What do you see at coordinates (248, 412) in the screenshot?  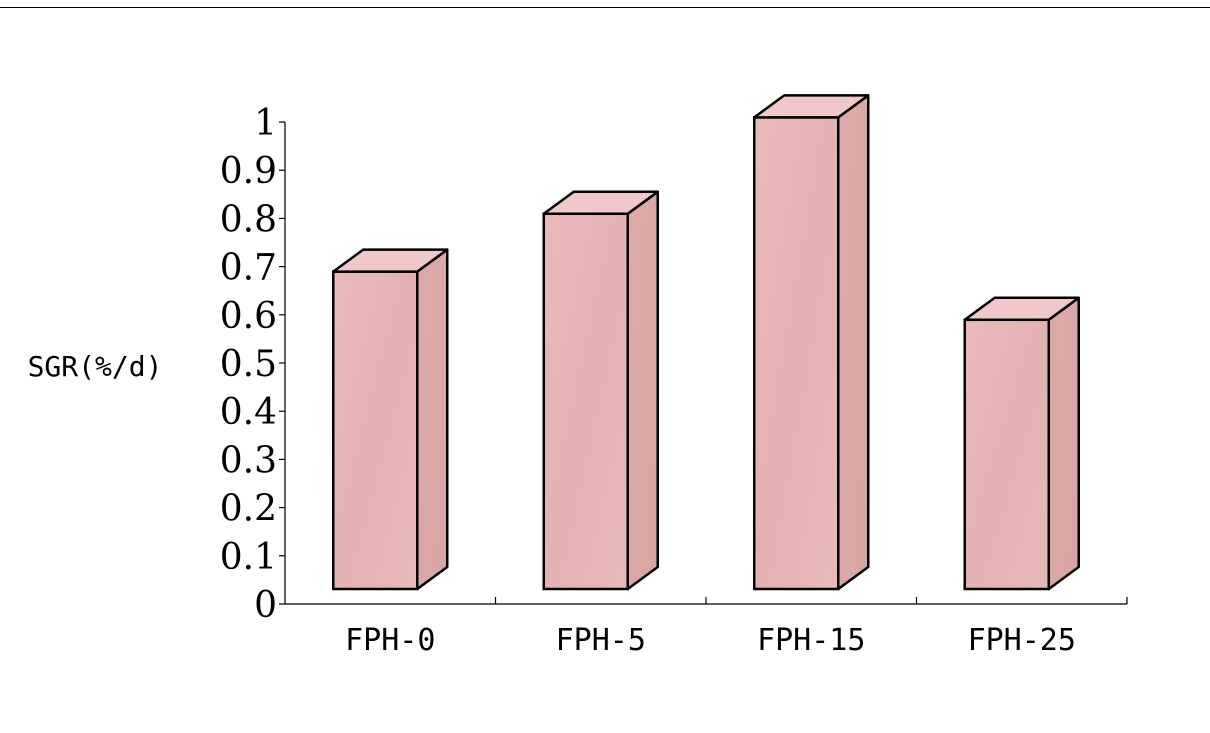 I see `y-tick-label: 0.4` at bounding box center [248, 412].